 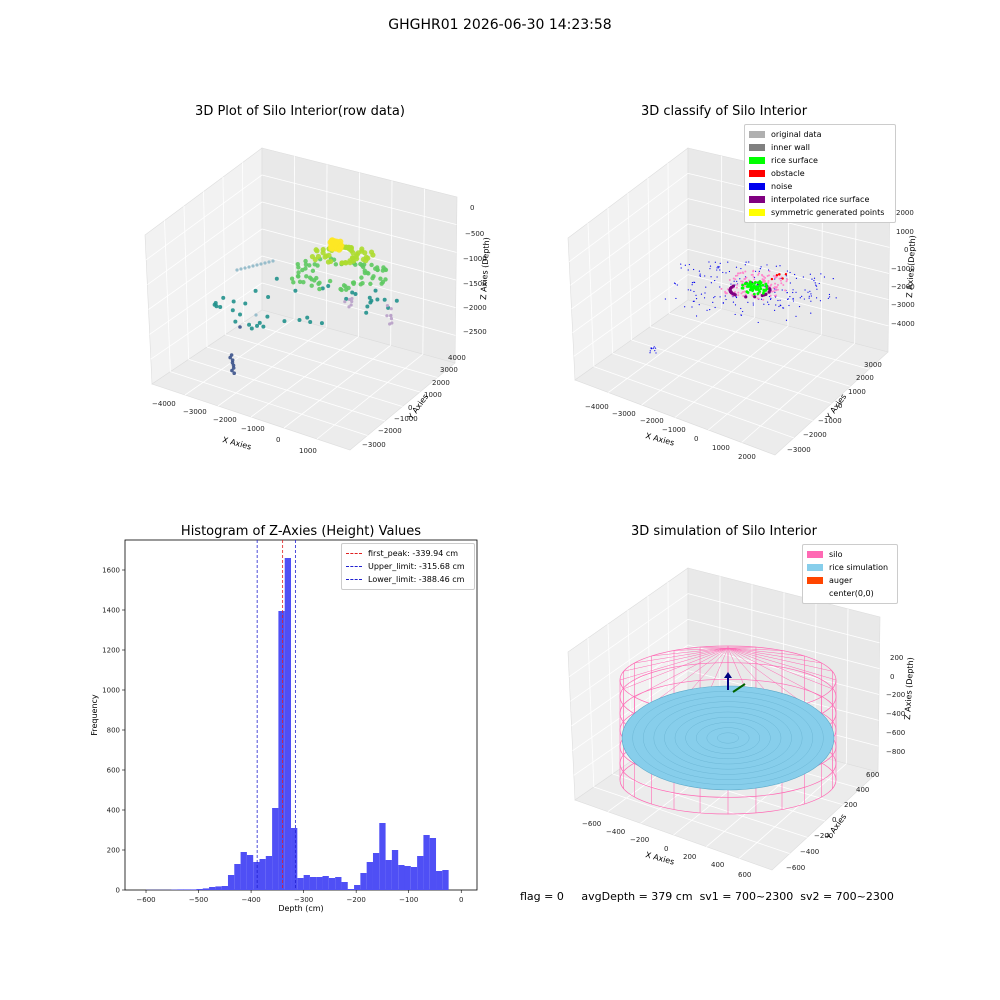 What do you see at coordinates (111, 571) in the screenshot?
I see `histogram-y-tick: 1600` at bounding box center [111, 571].